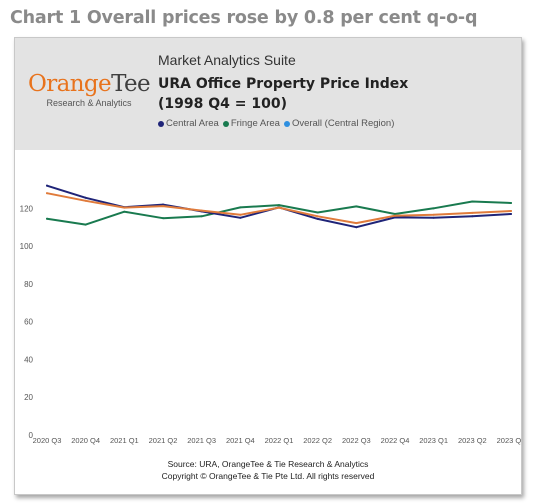  What do you see at coordinates (161, 123) in the screenshot?
I see `legend-dot-central` at bounding box center [161, 123].